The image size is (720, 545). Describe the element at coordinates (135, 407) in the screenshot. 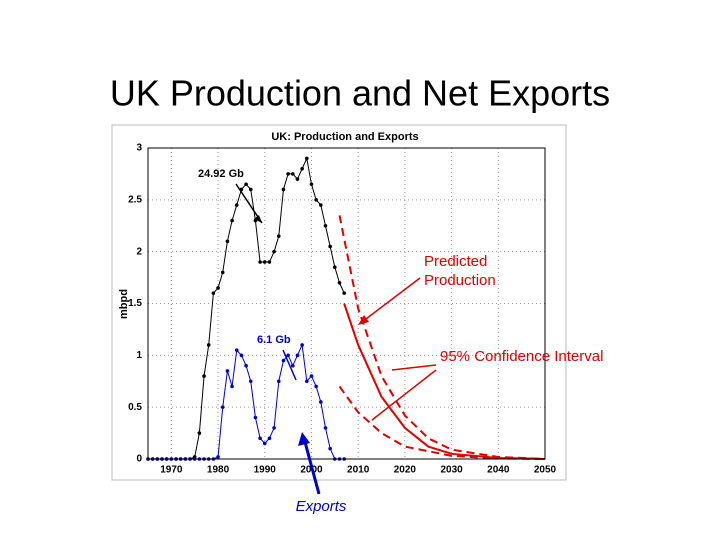

I see `y-tick-label: 0.5` at that location.